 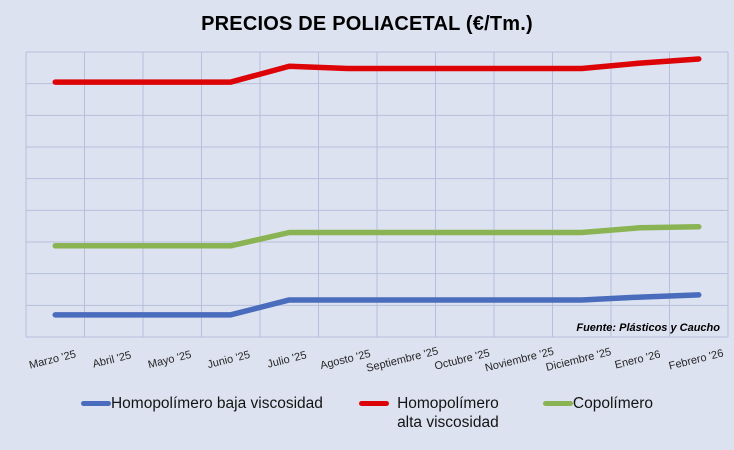 I want to click on legend-label: Homopolímero baja viscosidad, so click(x=216, y=403).